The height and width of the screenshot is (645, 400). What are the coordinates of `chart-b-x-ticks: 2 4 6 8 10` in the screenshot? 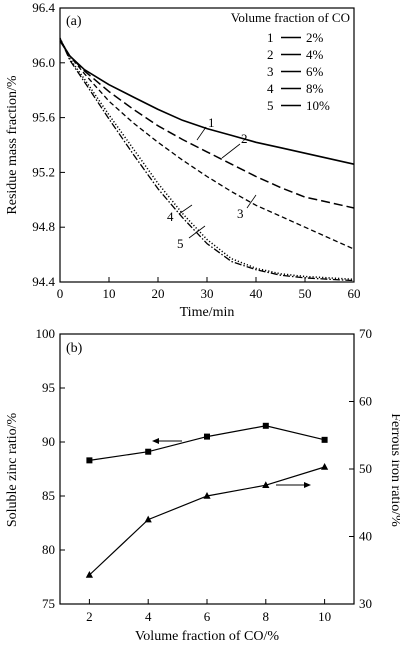 It's located at (208, 611).